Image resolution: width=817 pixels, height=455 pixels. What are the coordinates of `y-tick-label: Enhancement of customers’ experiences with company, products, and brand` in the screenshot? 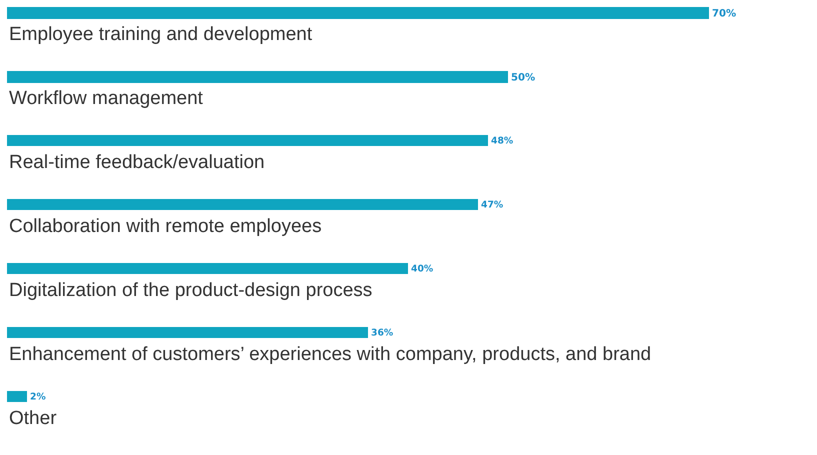 It's located at (330, 354).